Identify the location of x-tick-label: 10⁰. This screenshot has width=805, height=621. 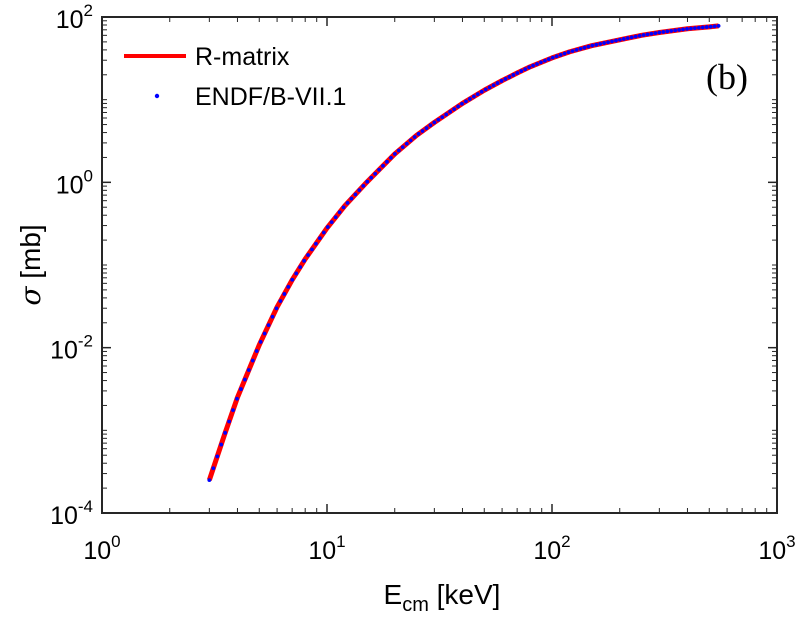
(101, 548).